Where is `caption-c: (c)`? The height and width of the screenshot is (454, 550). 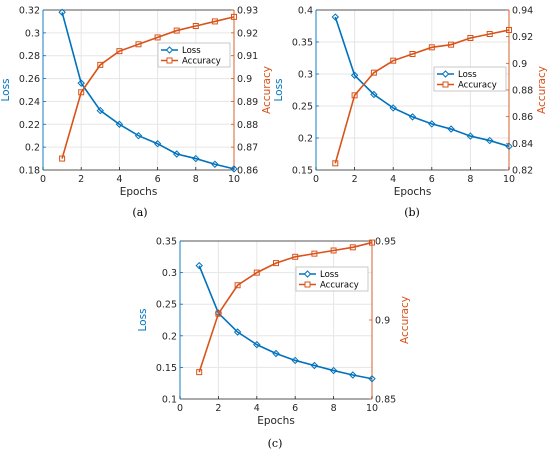
caption-c: (c) is located at coordinates (275, 443).